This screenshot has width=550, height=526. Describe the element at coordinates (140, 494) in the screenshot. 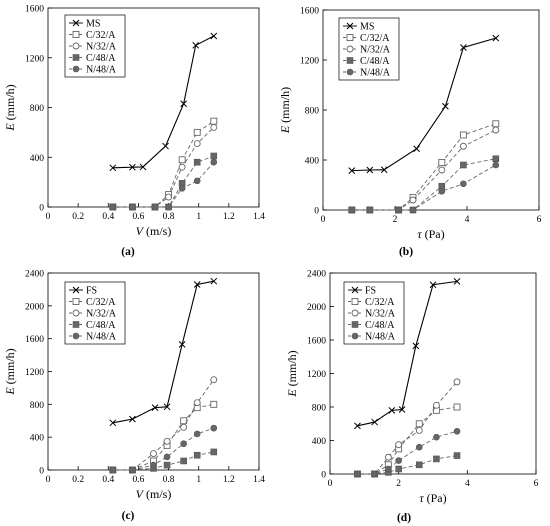

I see `x-axis-symbol: V` at that location.